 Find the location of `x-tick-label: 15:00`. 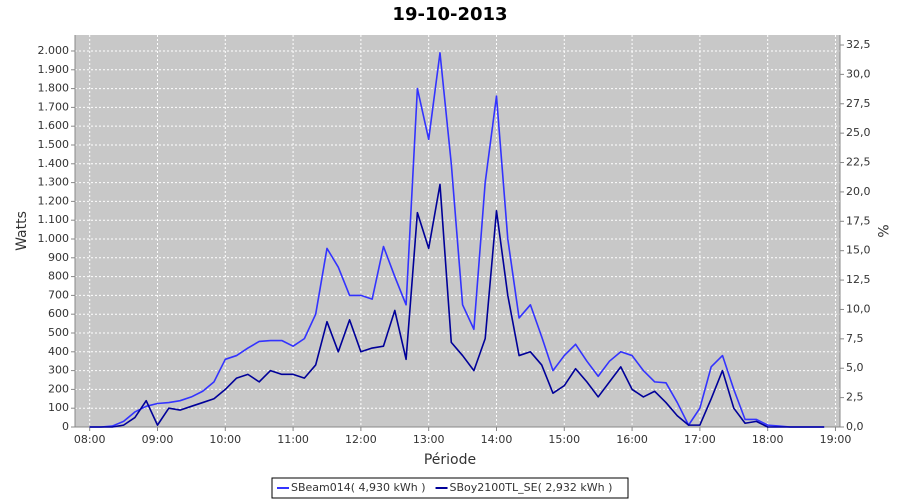

x-tick-label: 15:00 is located at coordinates (564, 439).